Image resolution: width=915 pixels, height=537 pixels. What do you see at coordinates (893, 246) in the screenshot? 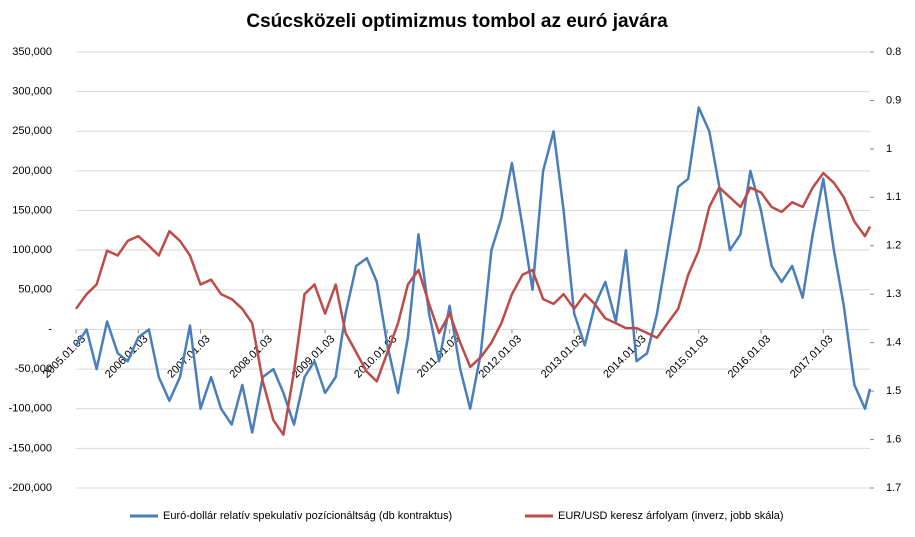
I see `y2-tick-label: 1.2` at bounding box center [893, 246].